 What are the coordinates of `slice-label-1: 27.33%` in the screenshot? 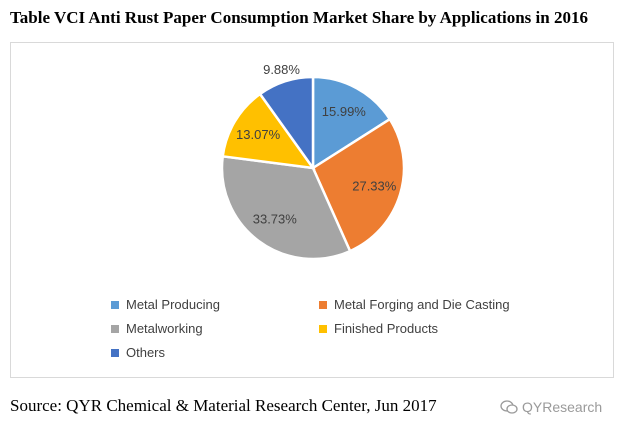 It's located at (374, 185).